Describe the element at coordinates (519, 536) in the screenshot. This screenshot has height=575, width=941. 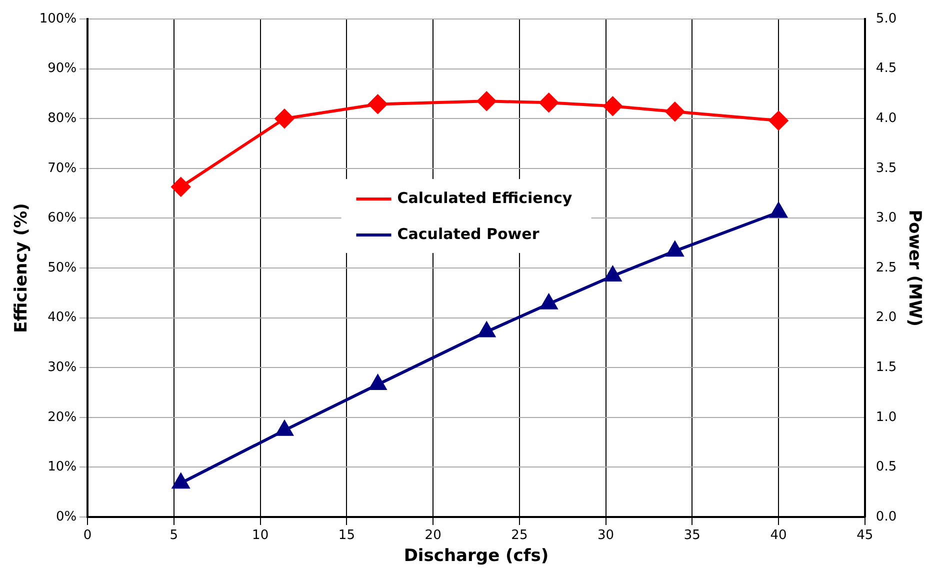
I see `x-tick-label: 25` at that location.